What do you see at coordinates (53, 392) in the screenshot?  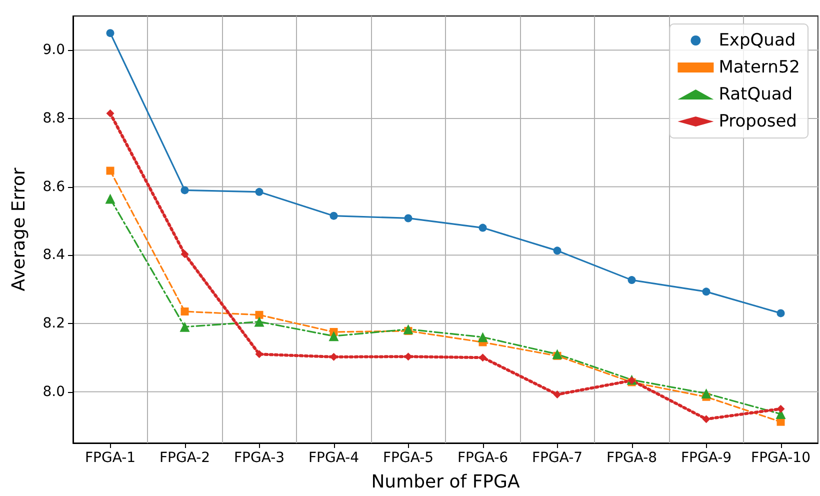 I see `y-tick-label: 8.0` at bounding box center [53, 392].